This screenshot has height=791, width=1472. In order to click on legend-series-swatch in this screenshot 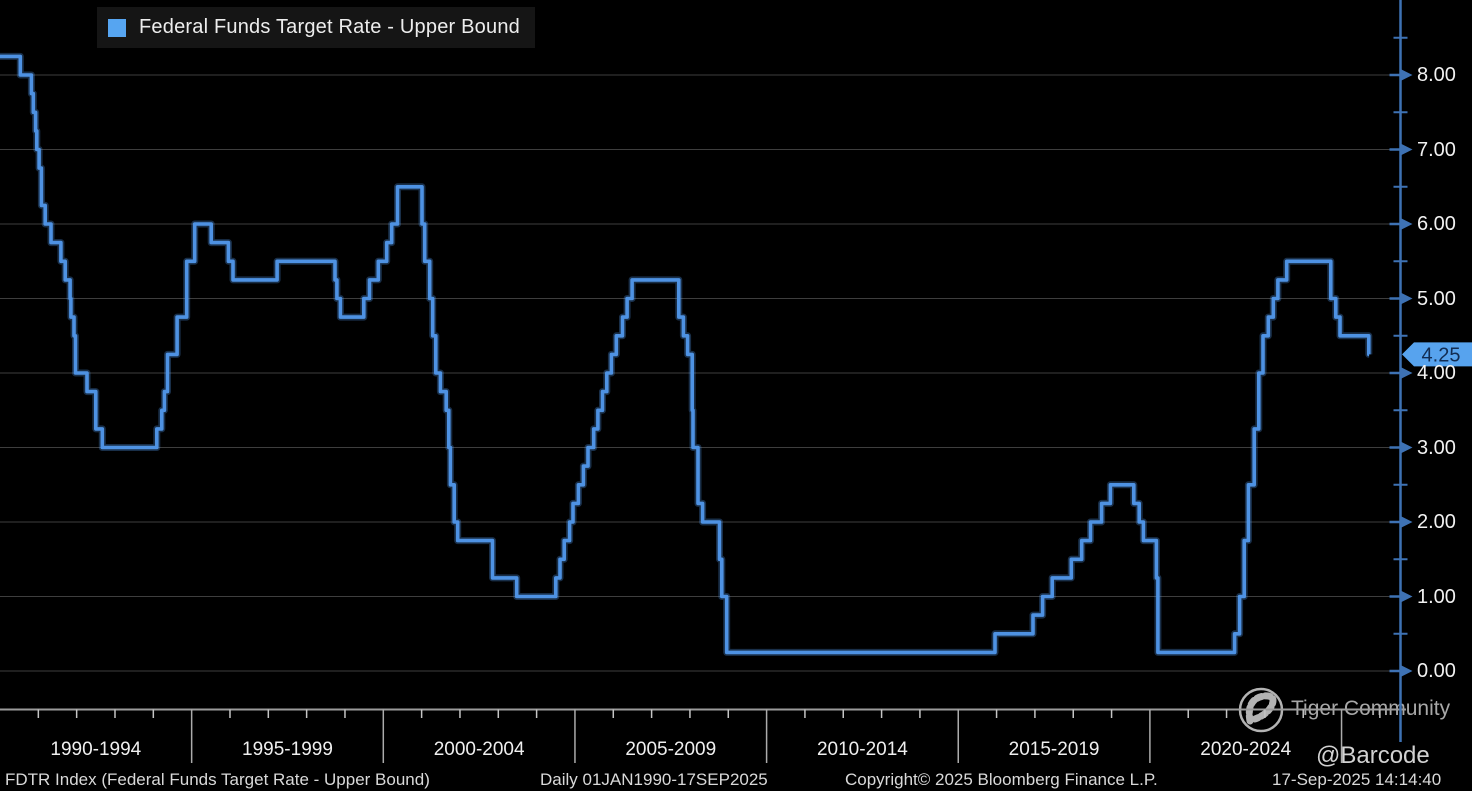, I will do `click(117, 27)`.